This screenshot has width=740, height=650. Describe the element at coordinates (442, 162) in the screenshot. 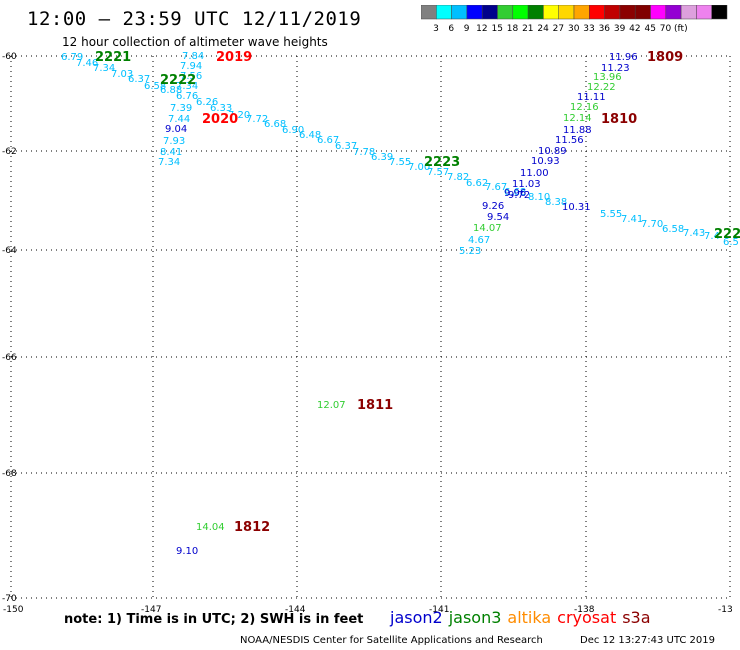

I see `pass-id-label: 2223` at that location.